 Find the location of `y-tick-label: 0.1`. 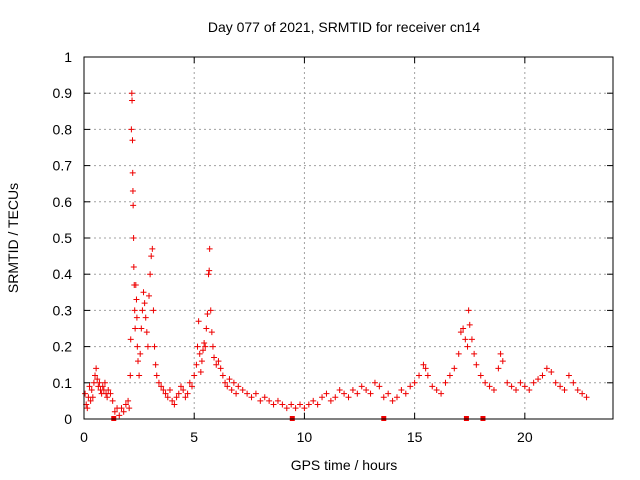

y-tick-label: 0.1 is located at coordinates (63, 383).